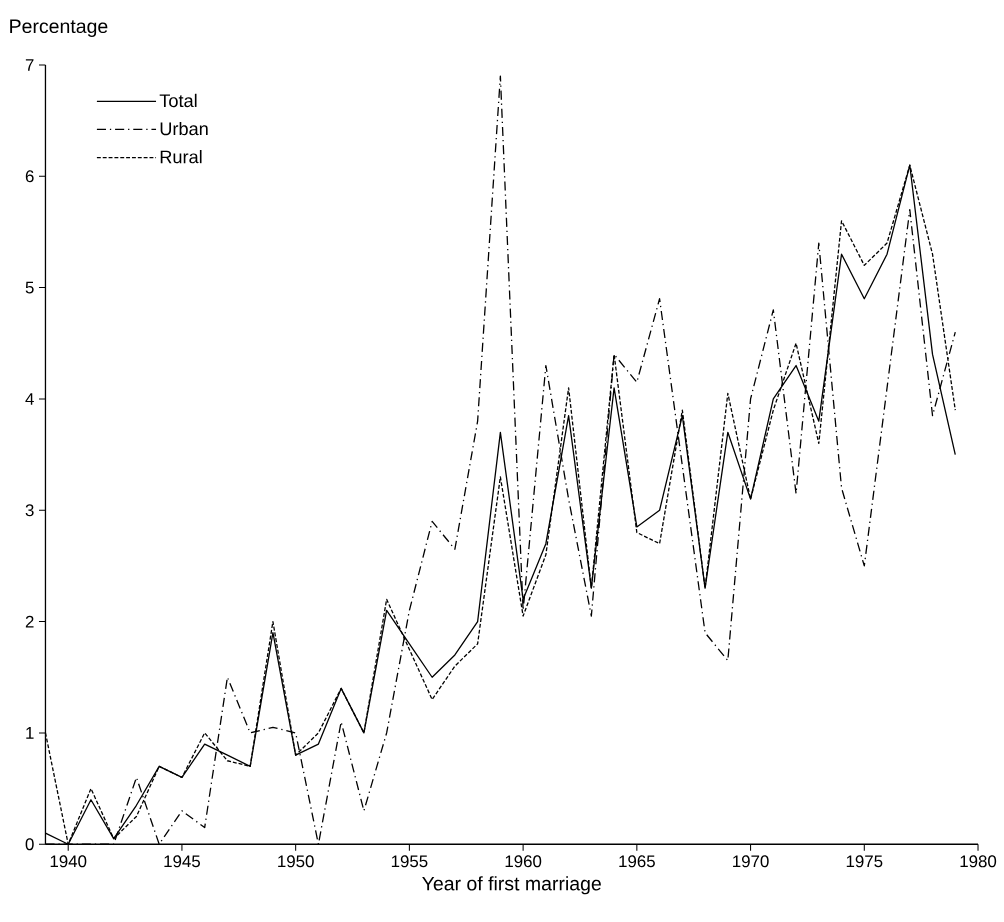 The width and height of the screenshot is (1004, 922). What do you see at coordinates (184, 128) in the screenshot?
I see `legend-label: Urban` at bounding box center [184, 128].